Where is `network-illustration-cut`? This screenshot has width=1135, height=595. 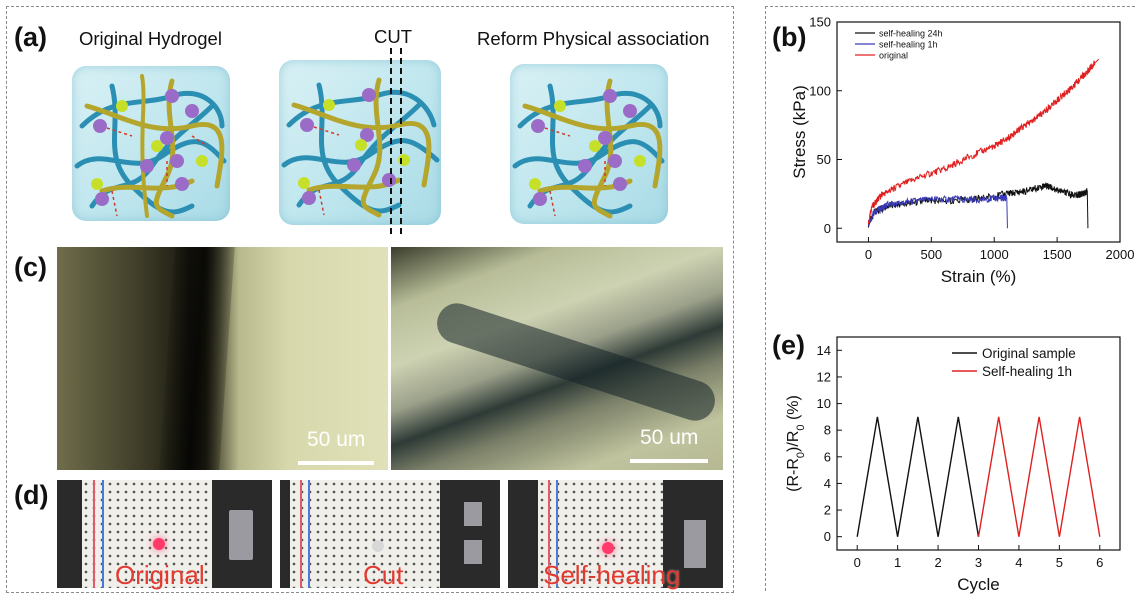
network-illustration-cut is located at coordinates (360, 147).